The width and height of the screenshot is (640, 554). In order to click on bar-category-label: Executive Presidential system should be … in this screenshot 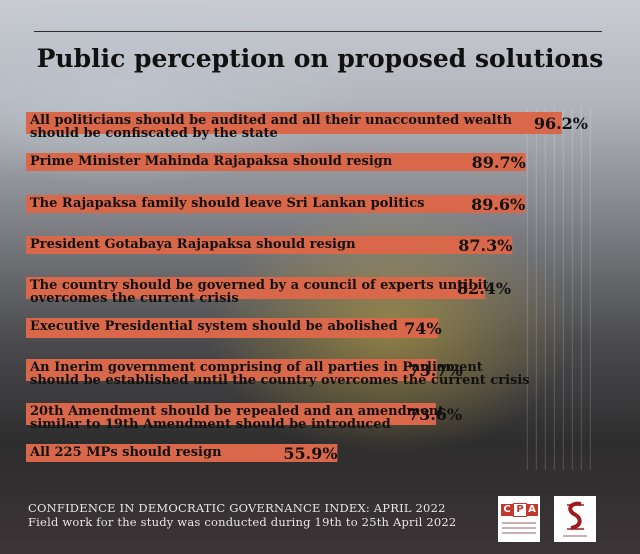, I will do `click(214, 326)`.